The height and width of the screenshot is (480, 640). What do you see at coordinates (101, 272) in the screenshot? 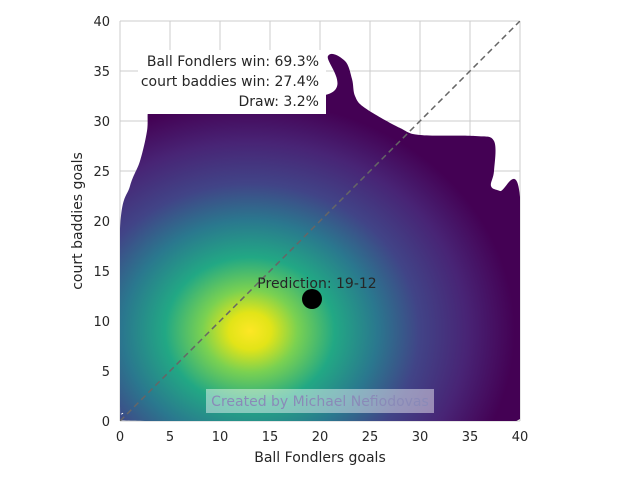
I see `y-tick-label: 15` at bounding box center [101, 272].